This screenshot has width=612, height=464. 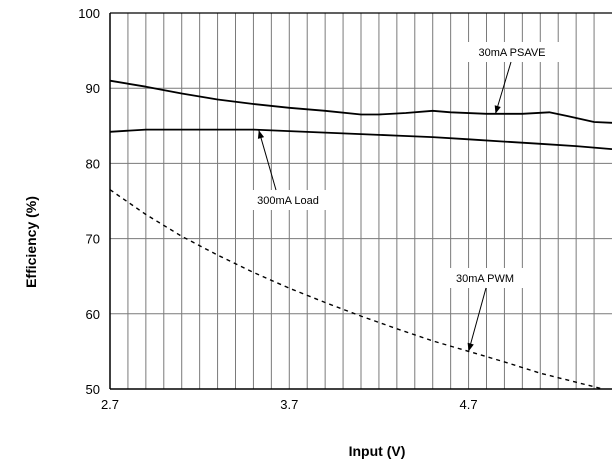 What do you see at coordinates (93, 88) in the screenshot?
I see `y-tick-label: 90` at bounding box center [93, 88].